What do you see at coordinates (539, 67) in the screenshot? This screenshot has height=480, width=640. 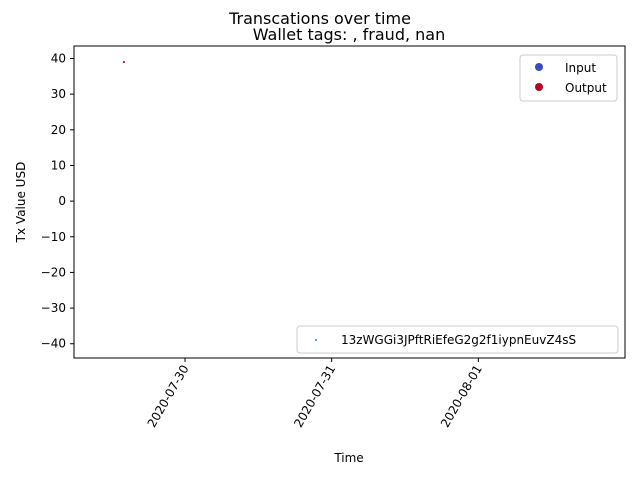 I see `legend-marker-input` at bounding box center [539, 67].